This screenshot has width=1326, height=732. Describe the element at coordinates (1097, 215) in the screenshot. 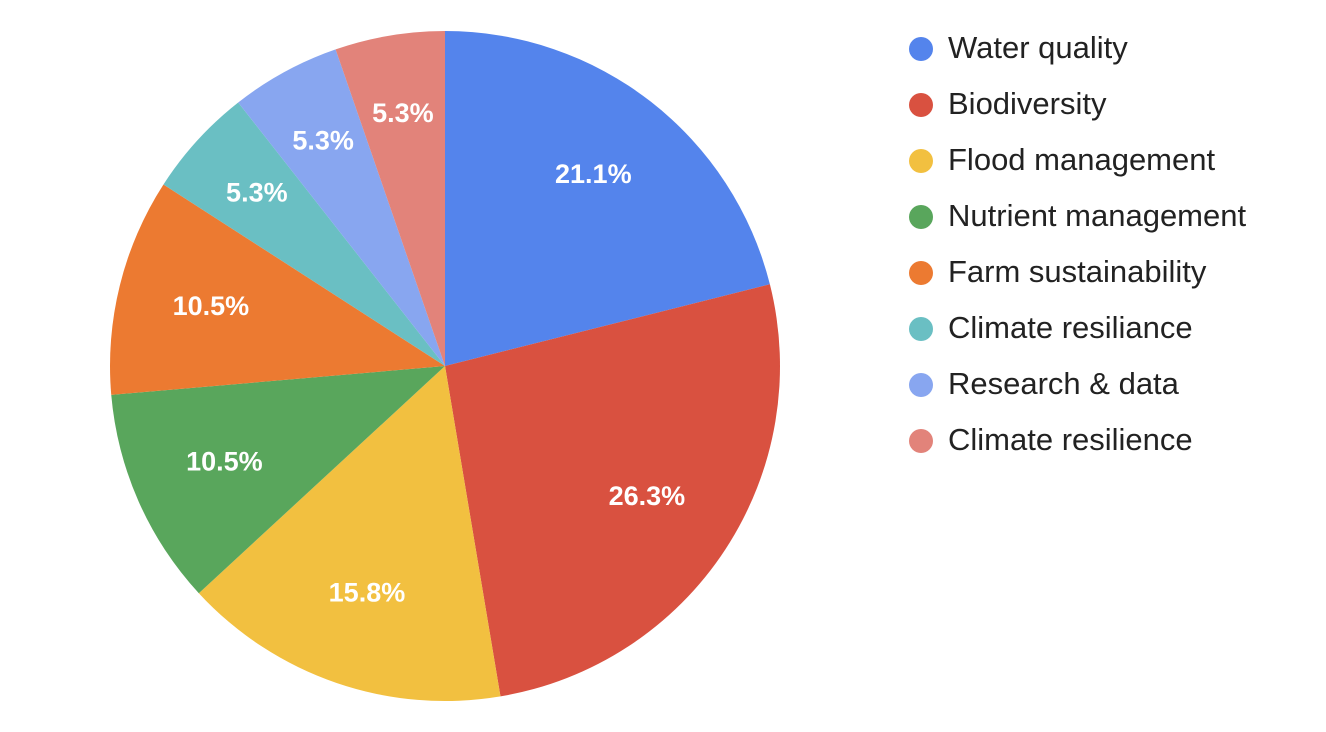

I see `legend-label: Nutrient management` at that location.